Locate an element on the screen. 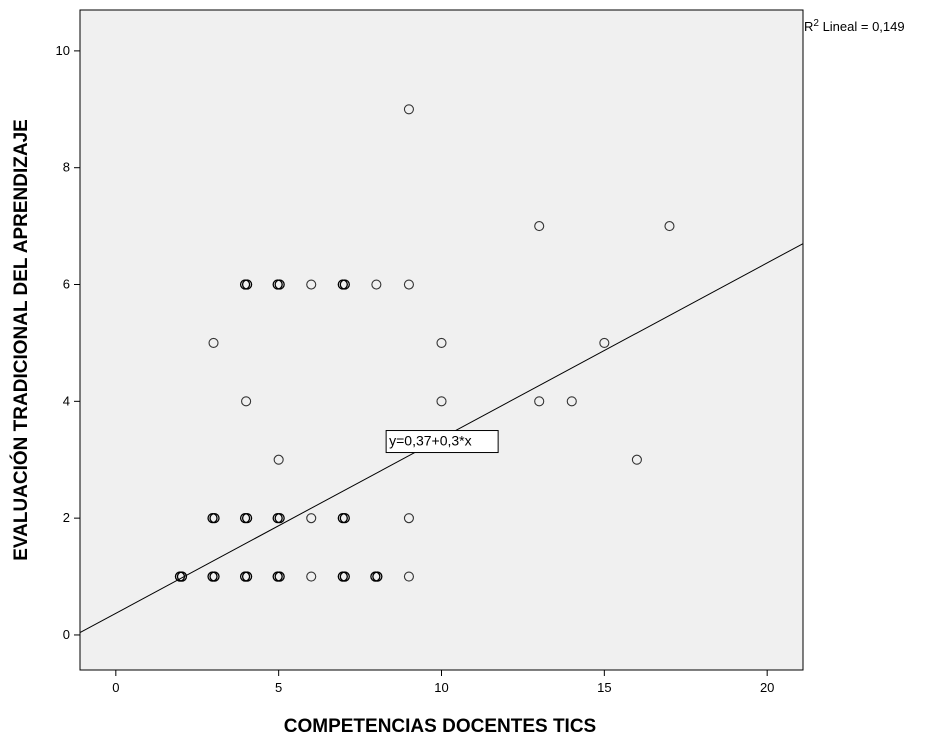 Image resolution: width=932 pixels, height=737 pixels. x-tick-label: 15 is located at coordinates (604, 687).